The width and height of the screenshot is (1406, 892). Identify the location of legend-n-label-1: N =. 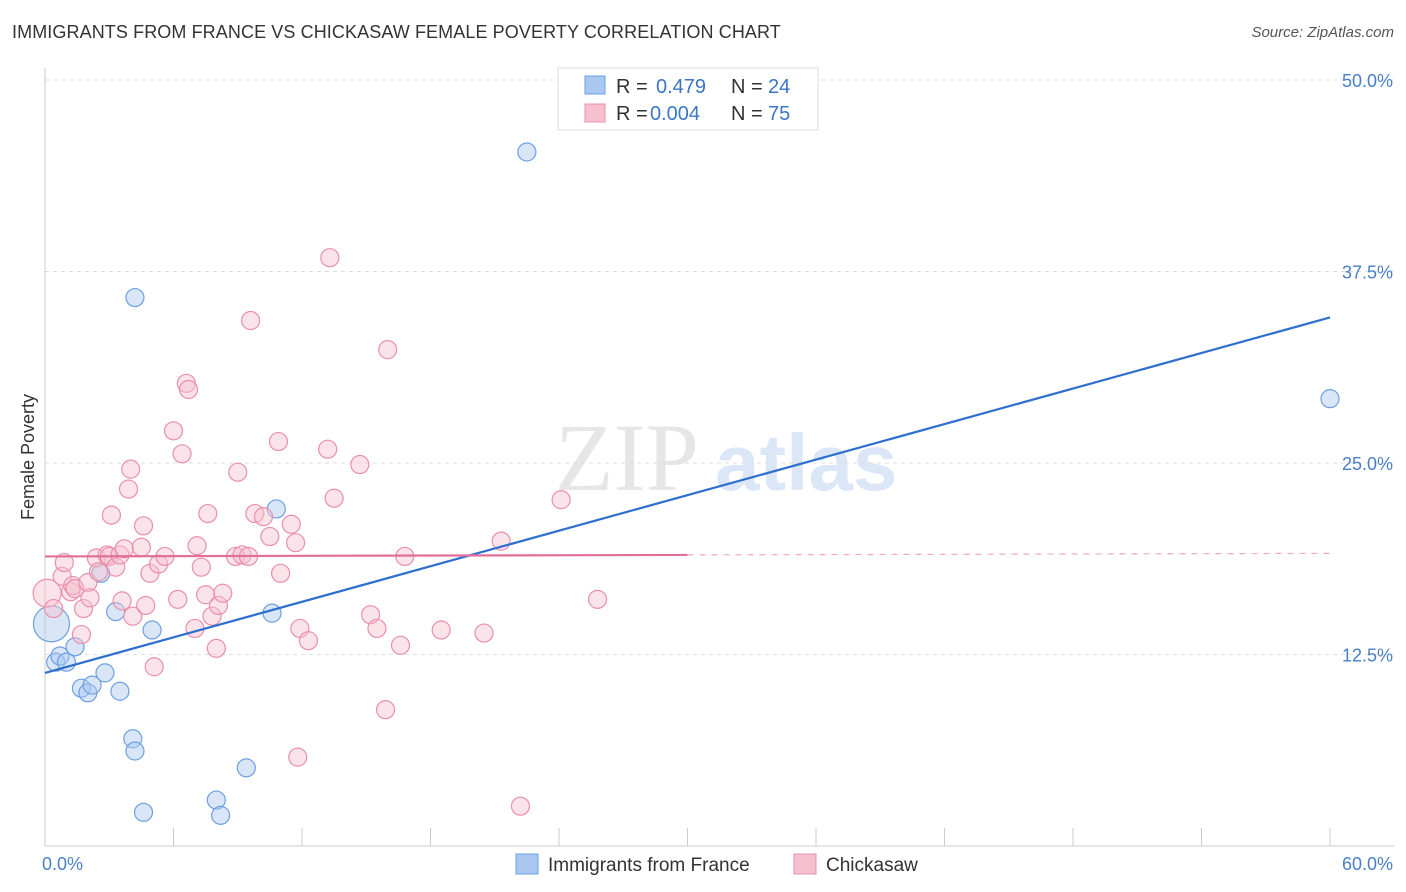
(747, 87).